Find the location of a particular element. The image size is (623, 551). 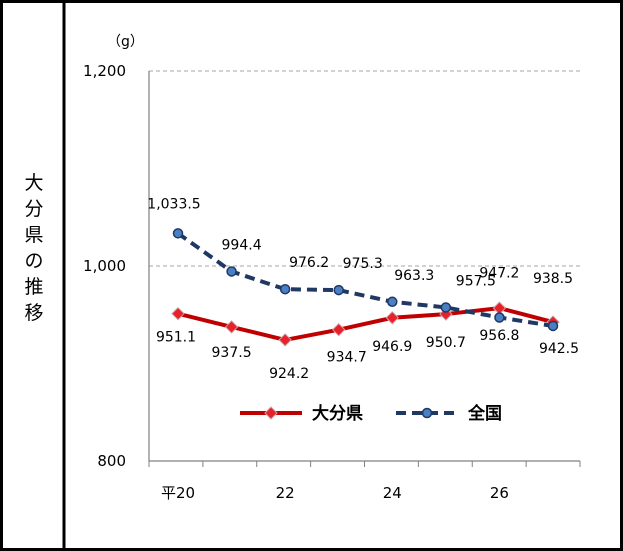

side-label-char: 推 is located at coordinates (34, 287).